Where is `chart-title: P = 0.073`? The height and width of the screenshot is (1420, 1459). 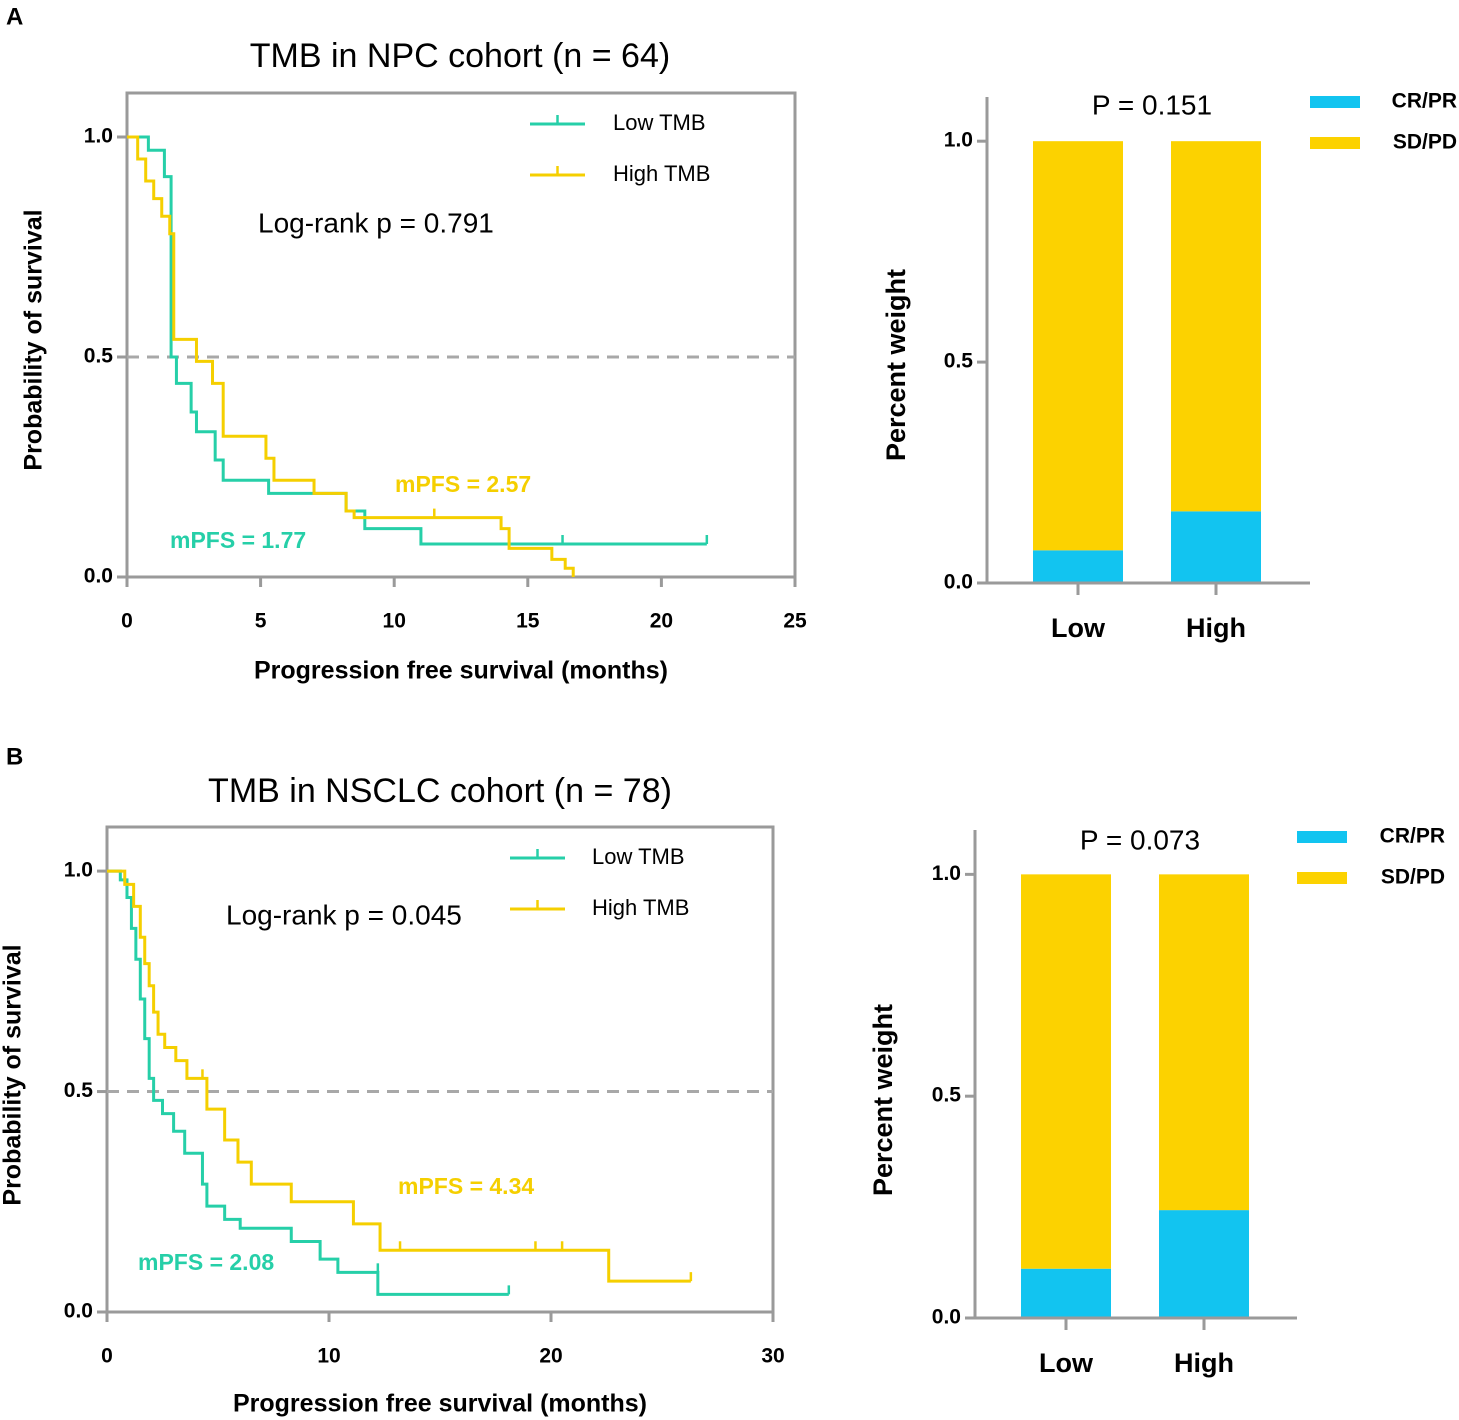
chart-title: P = 0.073 is located at coordinates (1140, 839).